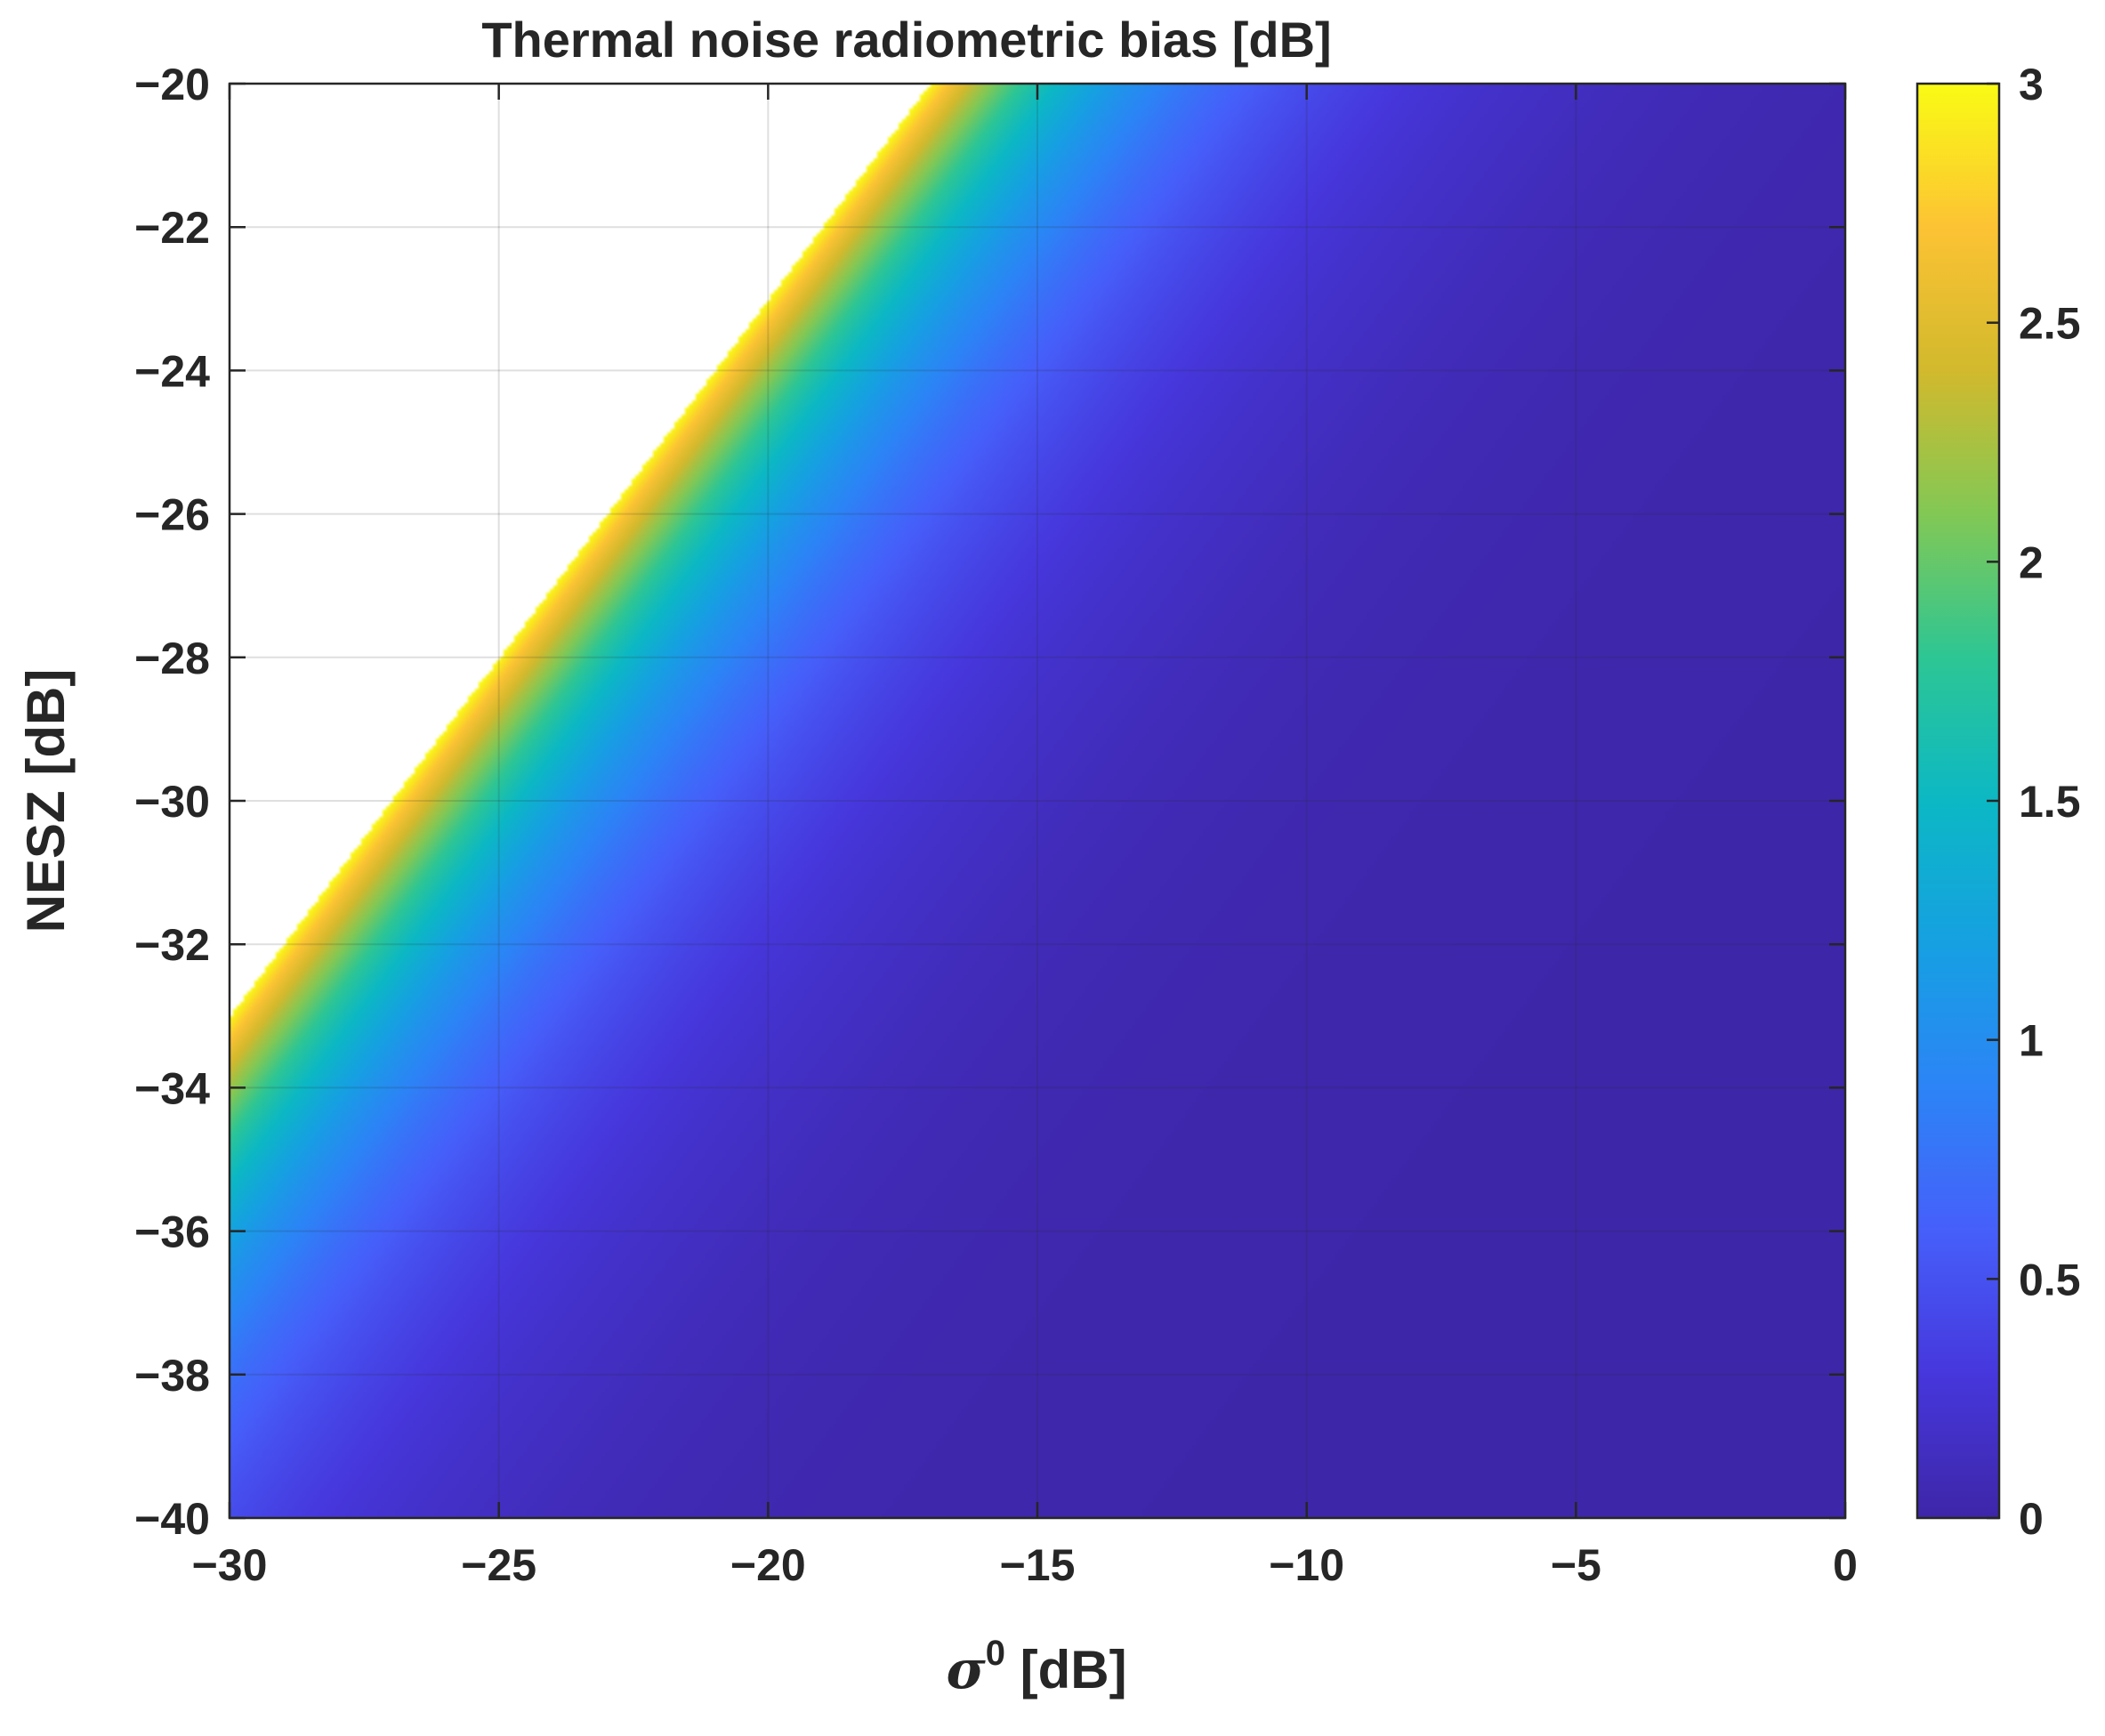 The height and width of the screenshot is (1736, 2105). What do you see at coordinates (1576, 1565) in the screenshot?
I see `x-tick-label: −5` at bounding box center [1576, 1565].